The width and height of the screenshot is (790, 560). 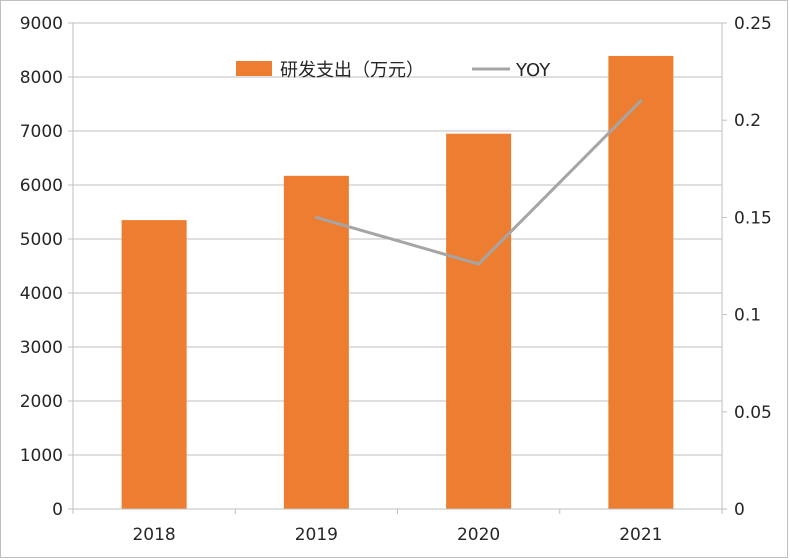 What do you see at coordinates (41, 132) in the screenshot?
I see `left-tick-label: 7000` at bounding box center [41, 132].